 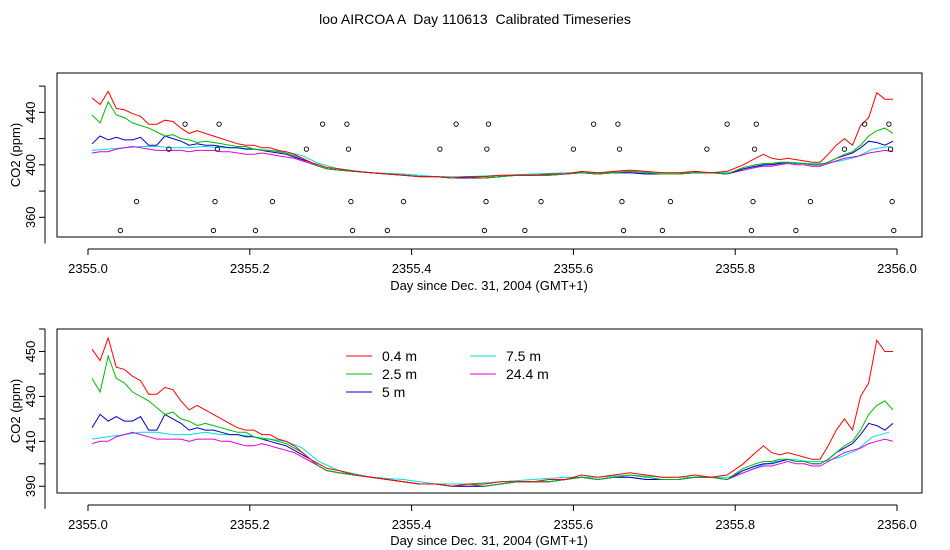 What do you see at coordinates (399, 374) in the screenshot?
I see `legend-label: 2.5 m` at bounding box center [399, 374].